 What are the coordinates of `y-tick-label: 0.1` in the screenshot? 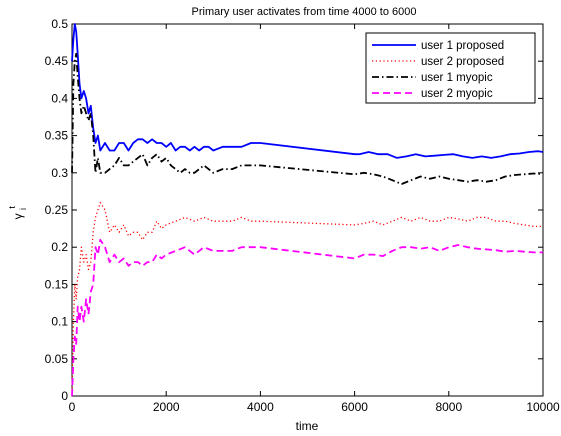 It's located at (59, 322).